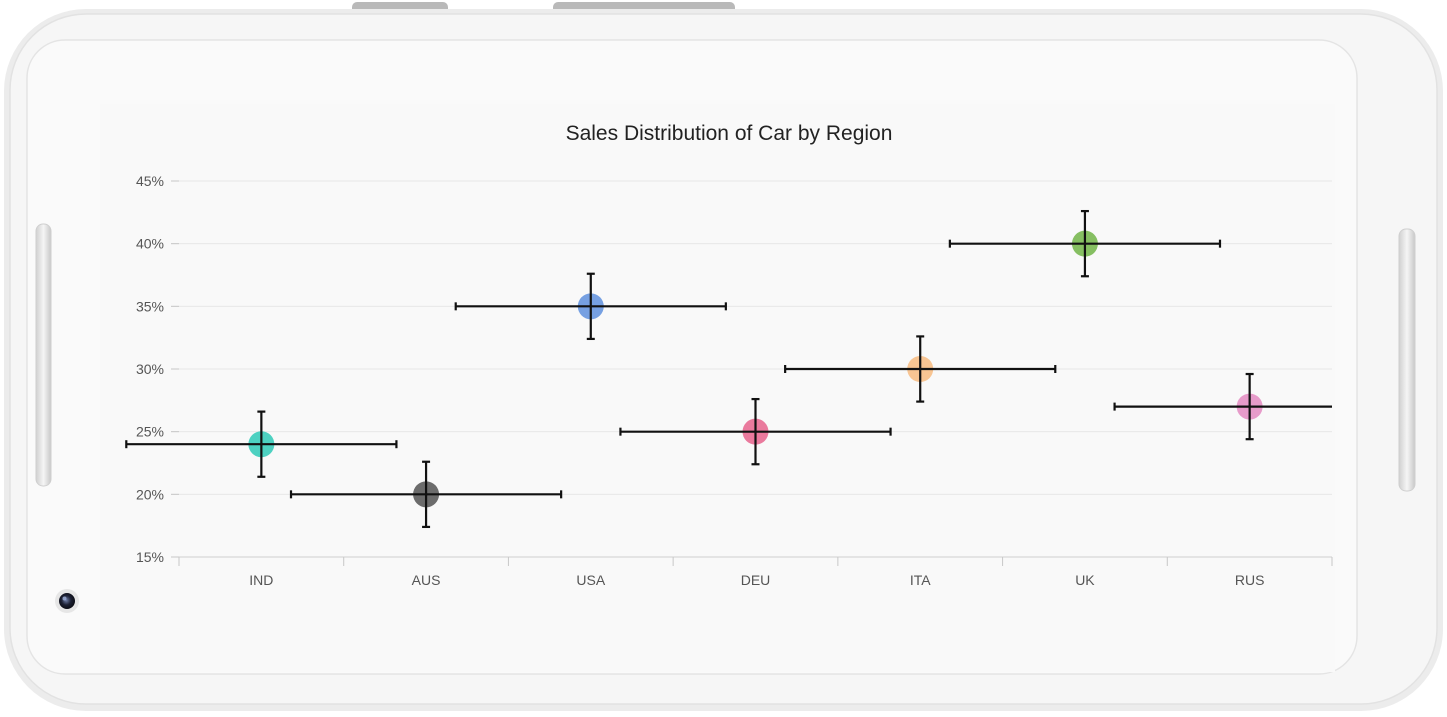 The height and width of the screenshot is (717, 1447). I want to click on left-side-grille, so click(43, 355).